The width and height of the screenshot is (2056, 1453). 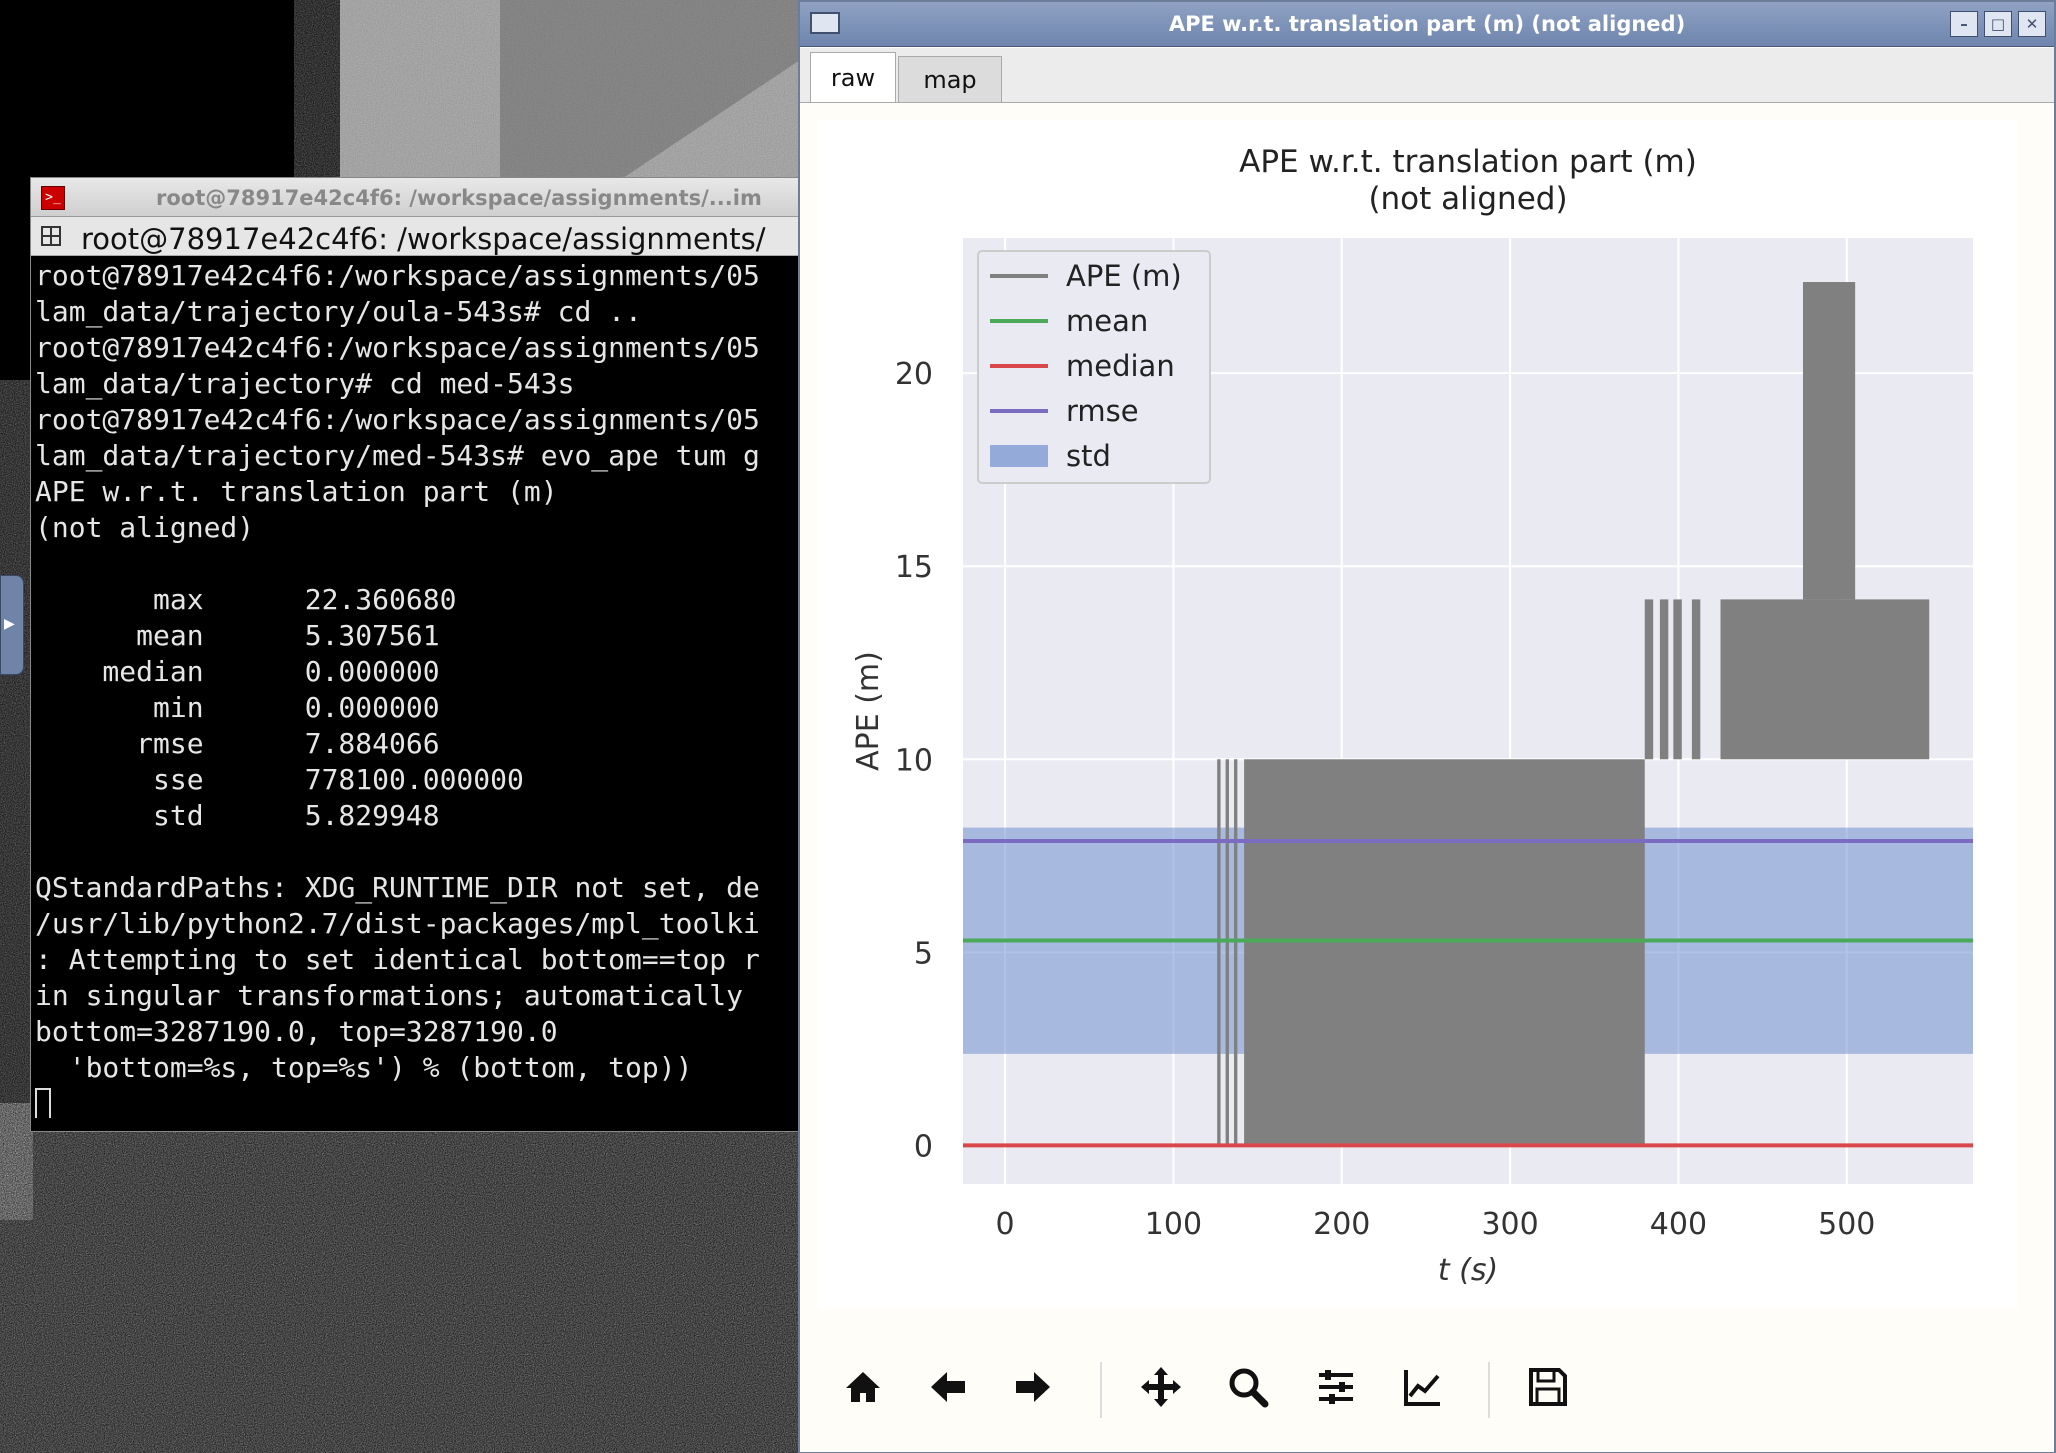 What do you see at coordinates (1423, 1387) in the screenshot?
I see `edit-axes-icon` at bounding box center [1423, 1387].